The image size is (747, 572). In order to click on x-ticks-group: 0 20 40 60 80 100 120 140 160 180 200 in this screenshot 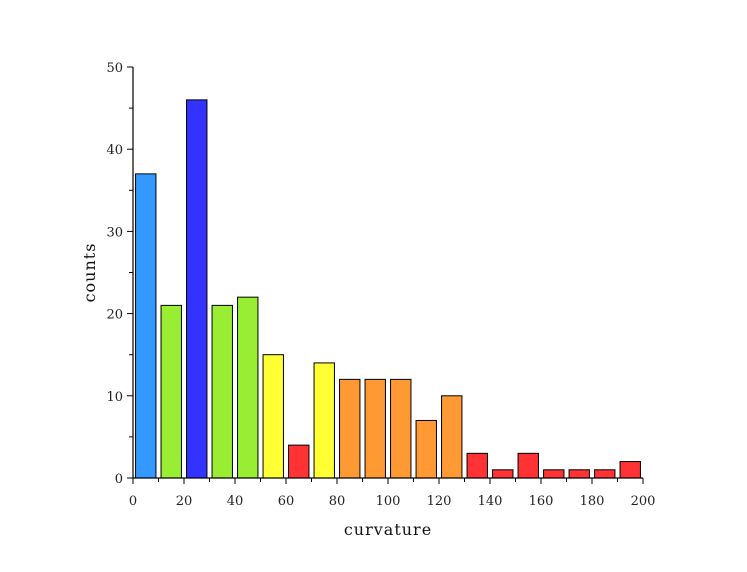, I will do `click(392, 493)`.